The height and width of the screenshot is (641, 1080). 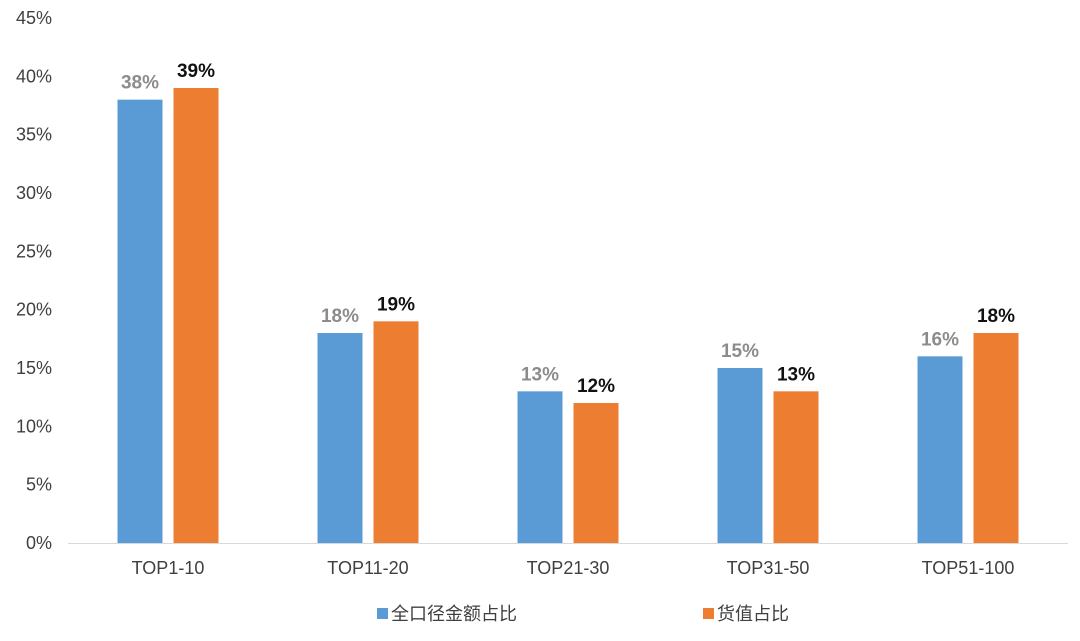 What do you see at coordinates (34, 193) in the screenshot?
I see `y-tick-label: 30%` at bounding box center [34, 193].